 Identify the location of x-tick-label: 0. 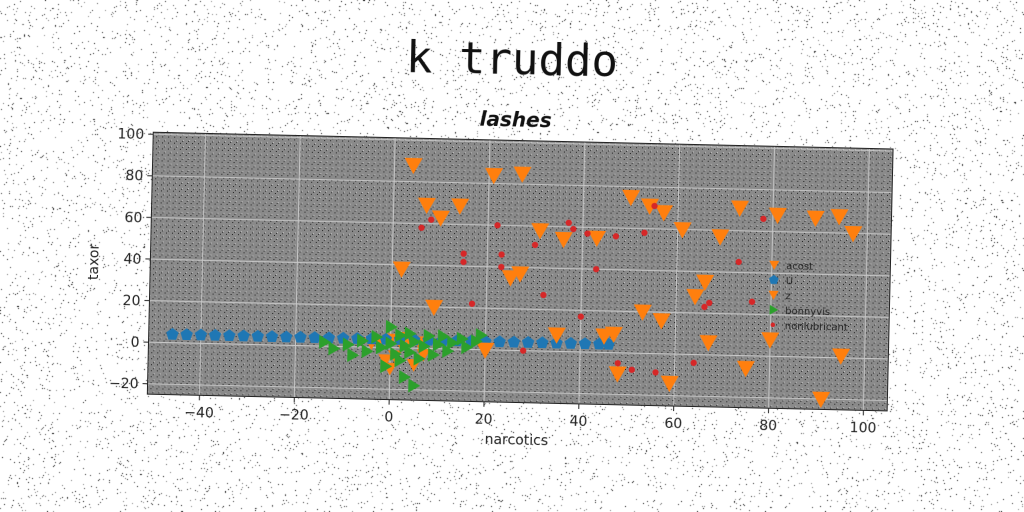
(388, 418).